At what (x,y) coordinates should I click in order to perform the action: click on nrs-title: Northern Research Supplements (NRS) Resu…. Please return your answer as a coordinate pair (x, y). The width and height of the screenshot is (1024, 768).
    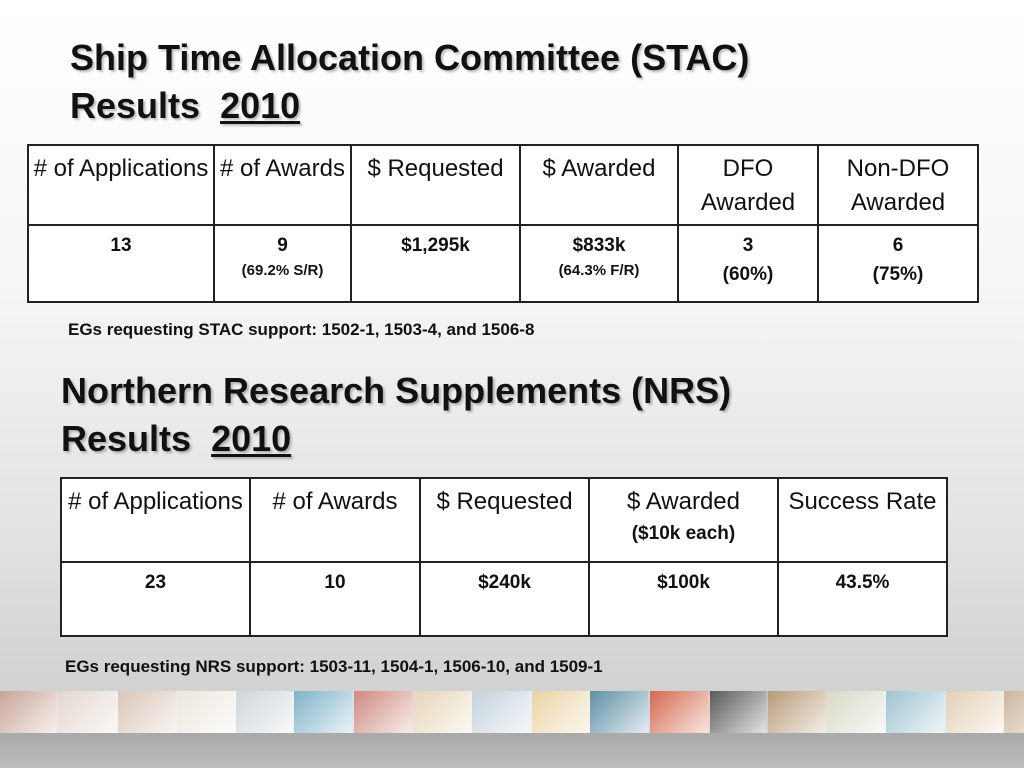
    Looking at the image, I should click on (511, 415).